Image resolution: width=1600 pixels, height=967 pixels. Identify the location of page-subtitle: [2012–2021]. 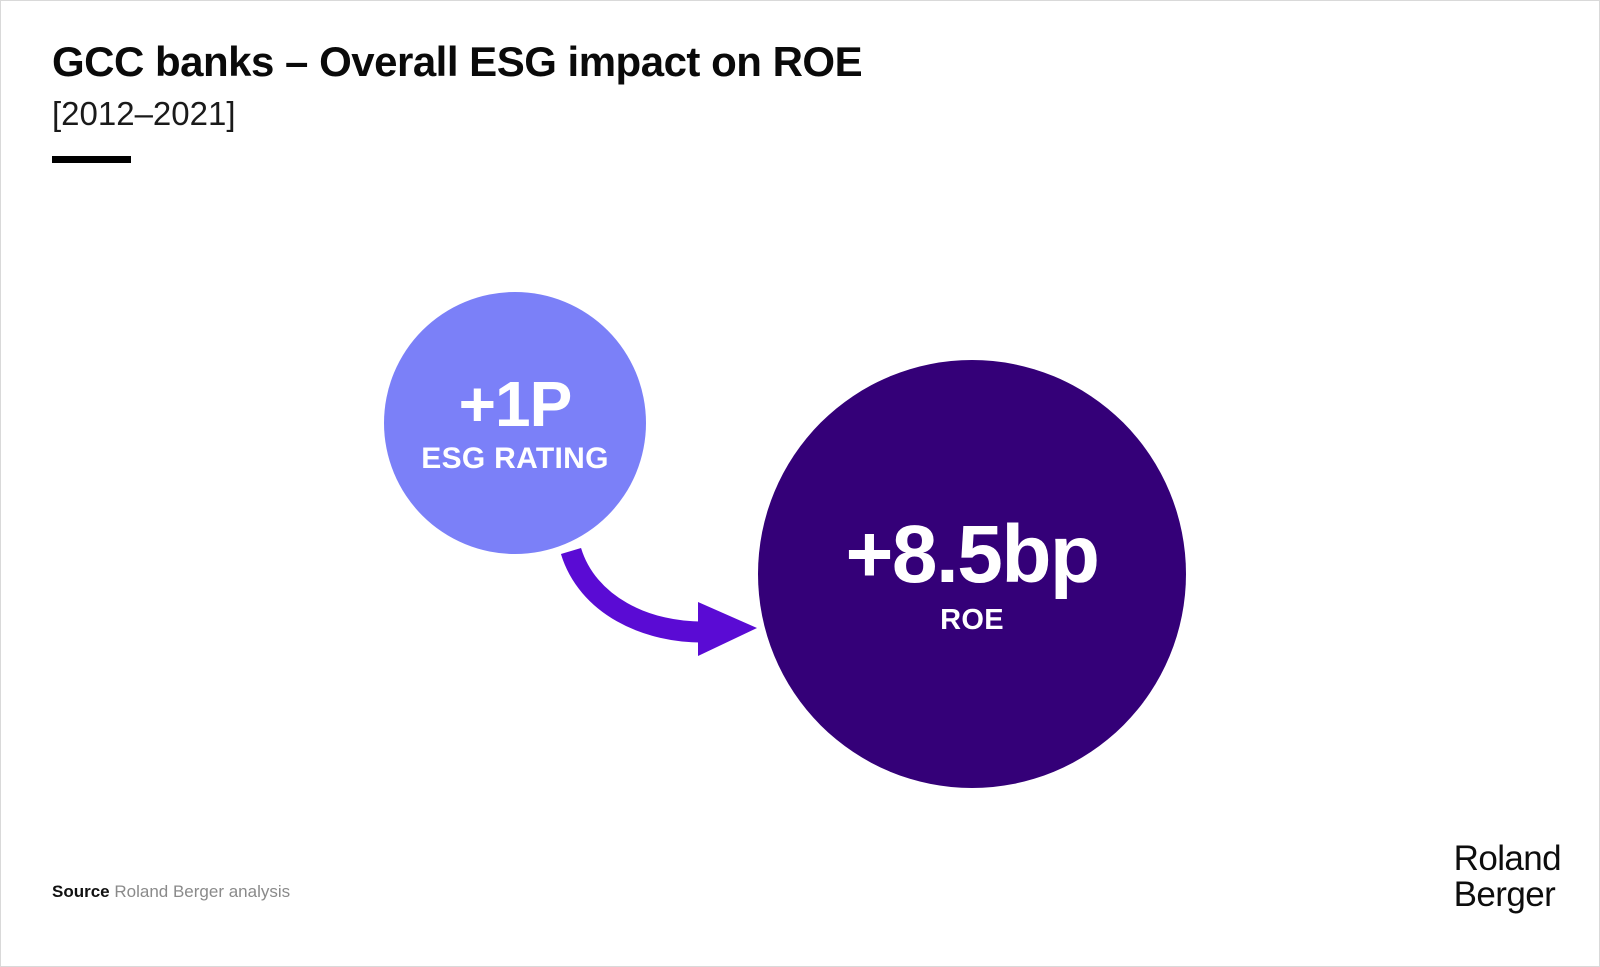
(144, 114).